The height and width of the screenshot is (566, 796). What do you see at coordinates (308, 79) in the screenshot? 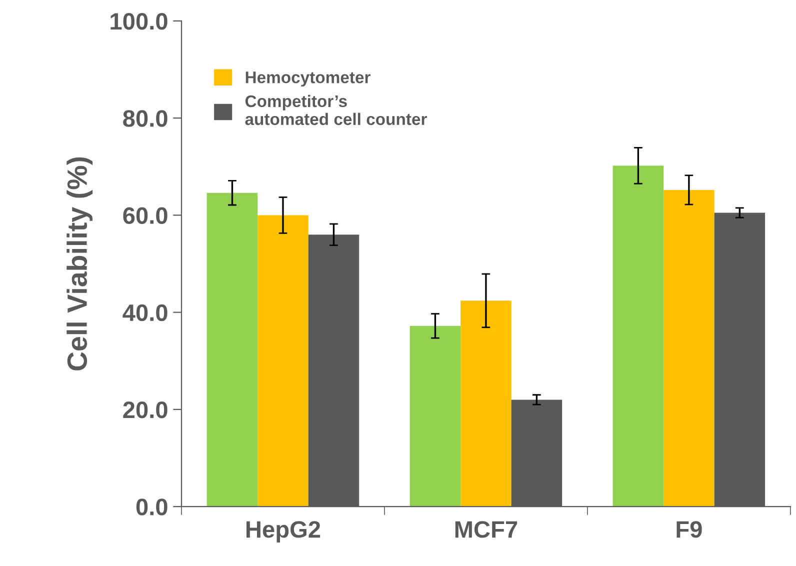
I see `legend-label: Hemocytometer` at bounding box center [308, 79].